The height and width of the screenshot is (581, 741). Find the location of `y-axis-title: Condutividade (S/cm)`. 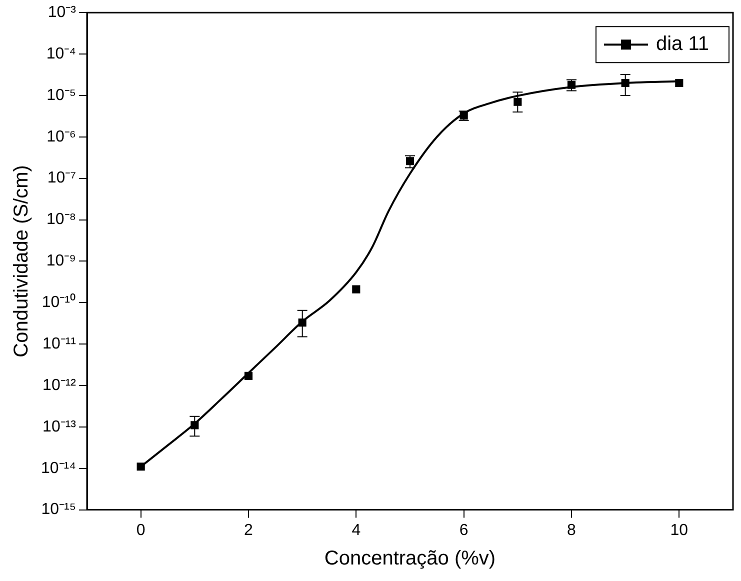

y-axis-title: Condutividade (S/cm) is located at coordinates (21, 261).